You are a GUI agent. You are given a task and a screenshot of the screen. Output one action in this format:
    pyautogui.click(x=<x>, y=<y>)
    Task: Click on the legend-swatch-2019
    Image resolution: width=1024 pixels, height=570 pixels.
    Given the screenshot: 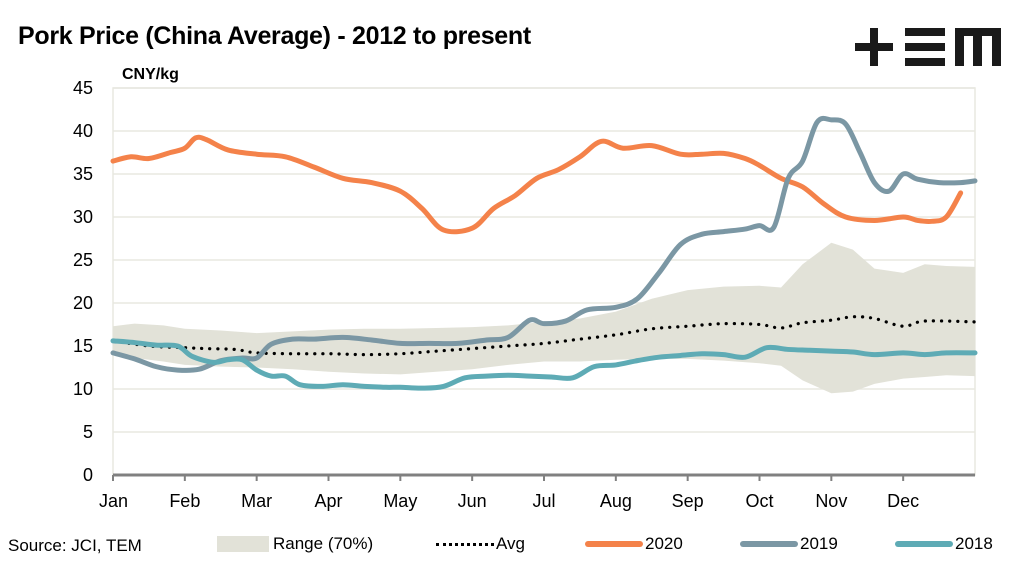 What is the action you would take?
    pyautogui.click(x=769, y=544)
    